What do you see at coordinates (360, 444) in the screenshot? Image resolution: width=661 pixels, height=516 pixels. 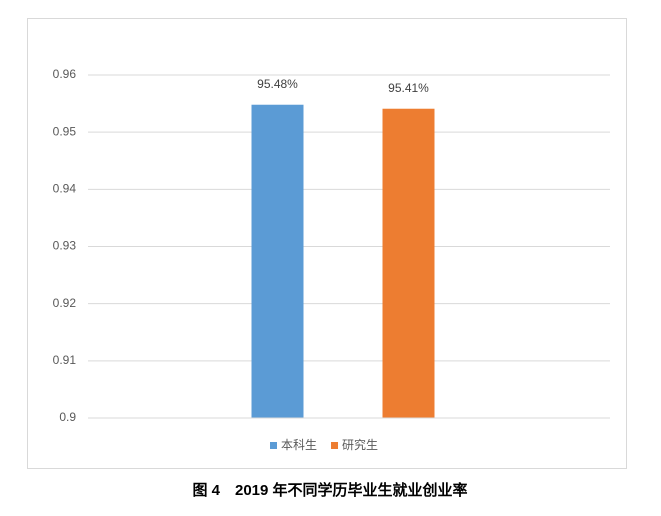 I see `legend-label: 研究生` at bounding box center [360, 444].